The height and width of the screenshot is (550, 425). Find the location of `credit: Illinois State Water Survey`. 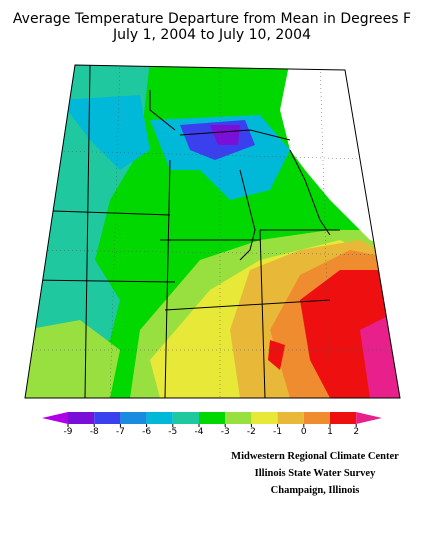

credit: Illinois State Water Survey is located at coordinates (315, 473).